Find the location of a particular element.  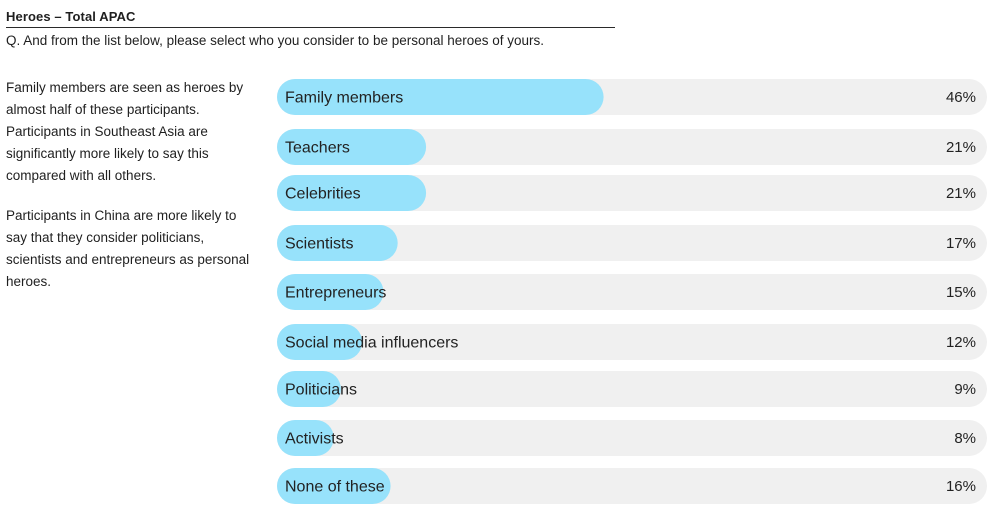

bar-category-label: Scientists is located at coordinates (319, 244).